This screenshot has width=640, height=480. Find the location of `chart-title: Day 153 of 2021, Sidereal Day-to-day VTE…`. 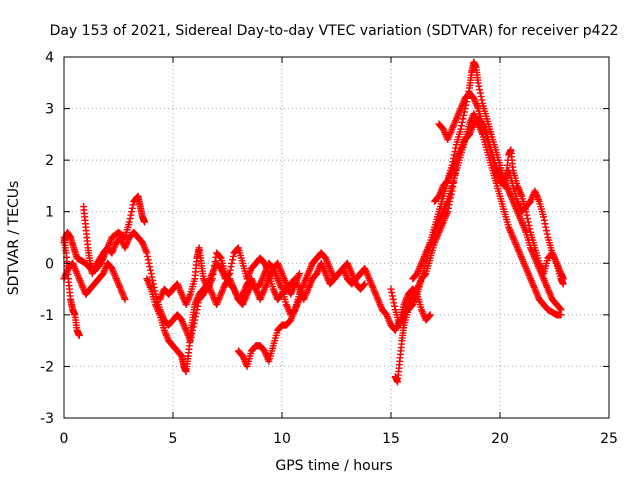

chart-title: Day 153 of 2021, Sidereal Day-to-day VTE… is located at coordinates (334, 31).